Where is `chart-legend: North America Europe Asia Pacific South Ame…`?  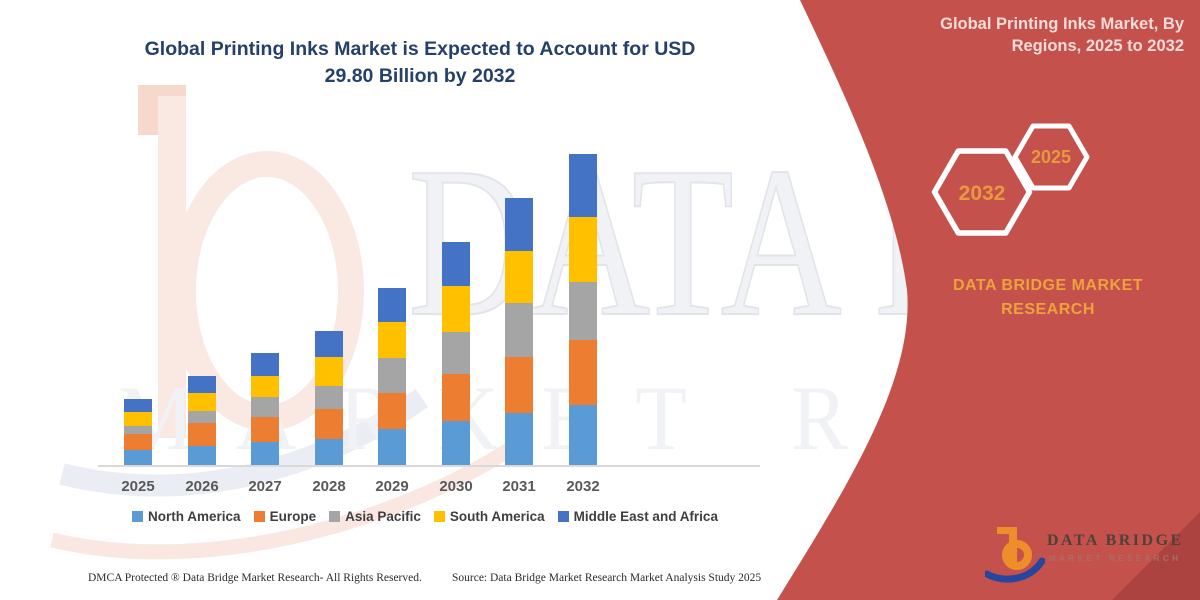 chart-legend: North America Europe Asia Pacific South Ame… is located at coordinates (425, 516).